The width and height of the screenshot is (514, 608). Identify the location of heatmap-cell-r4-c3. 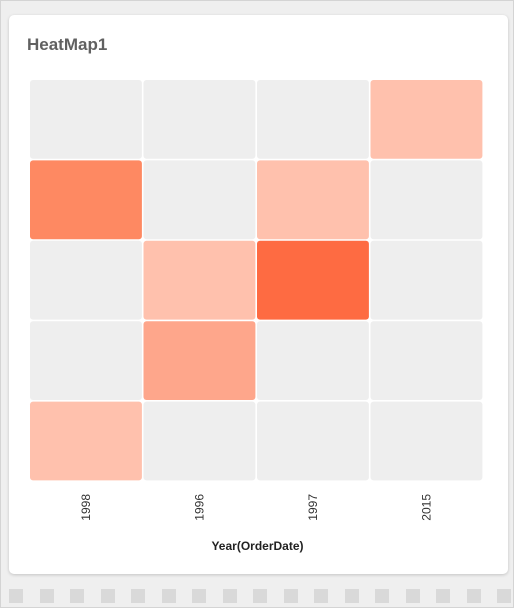
(426, 441).